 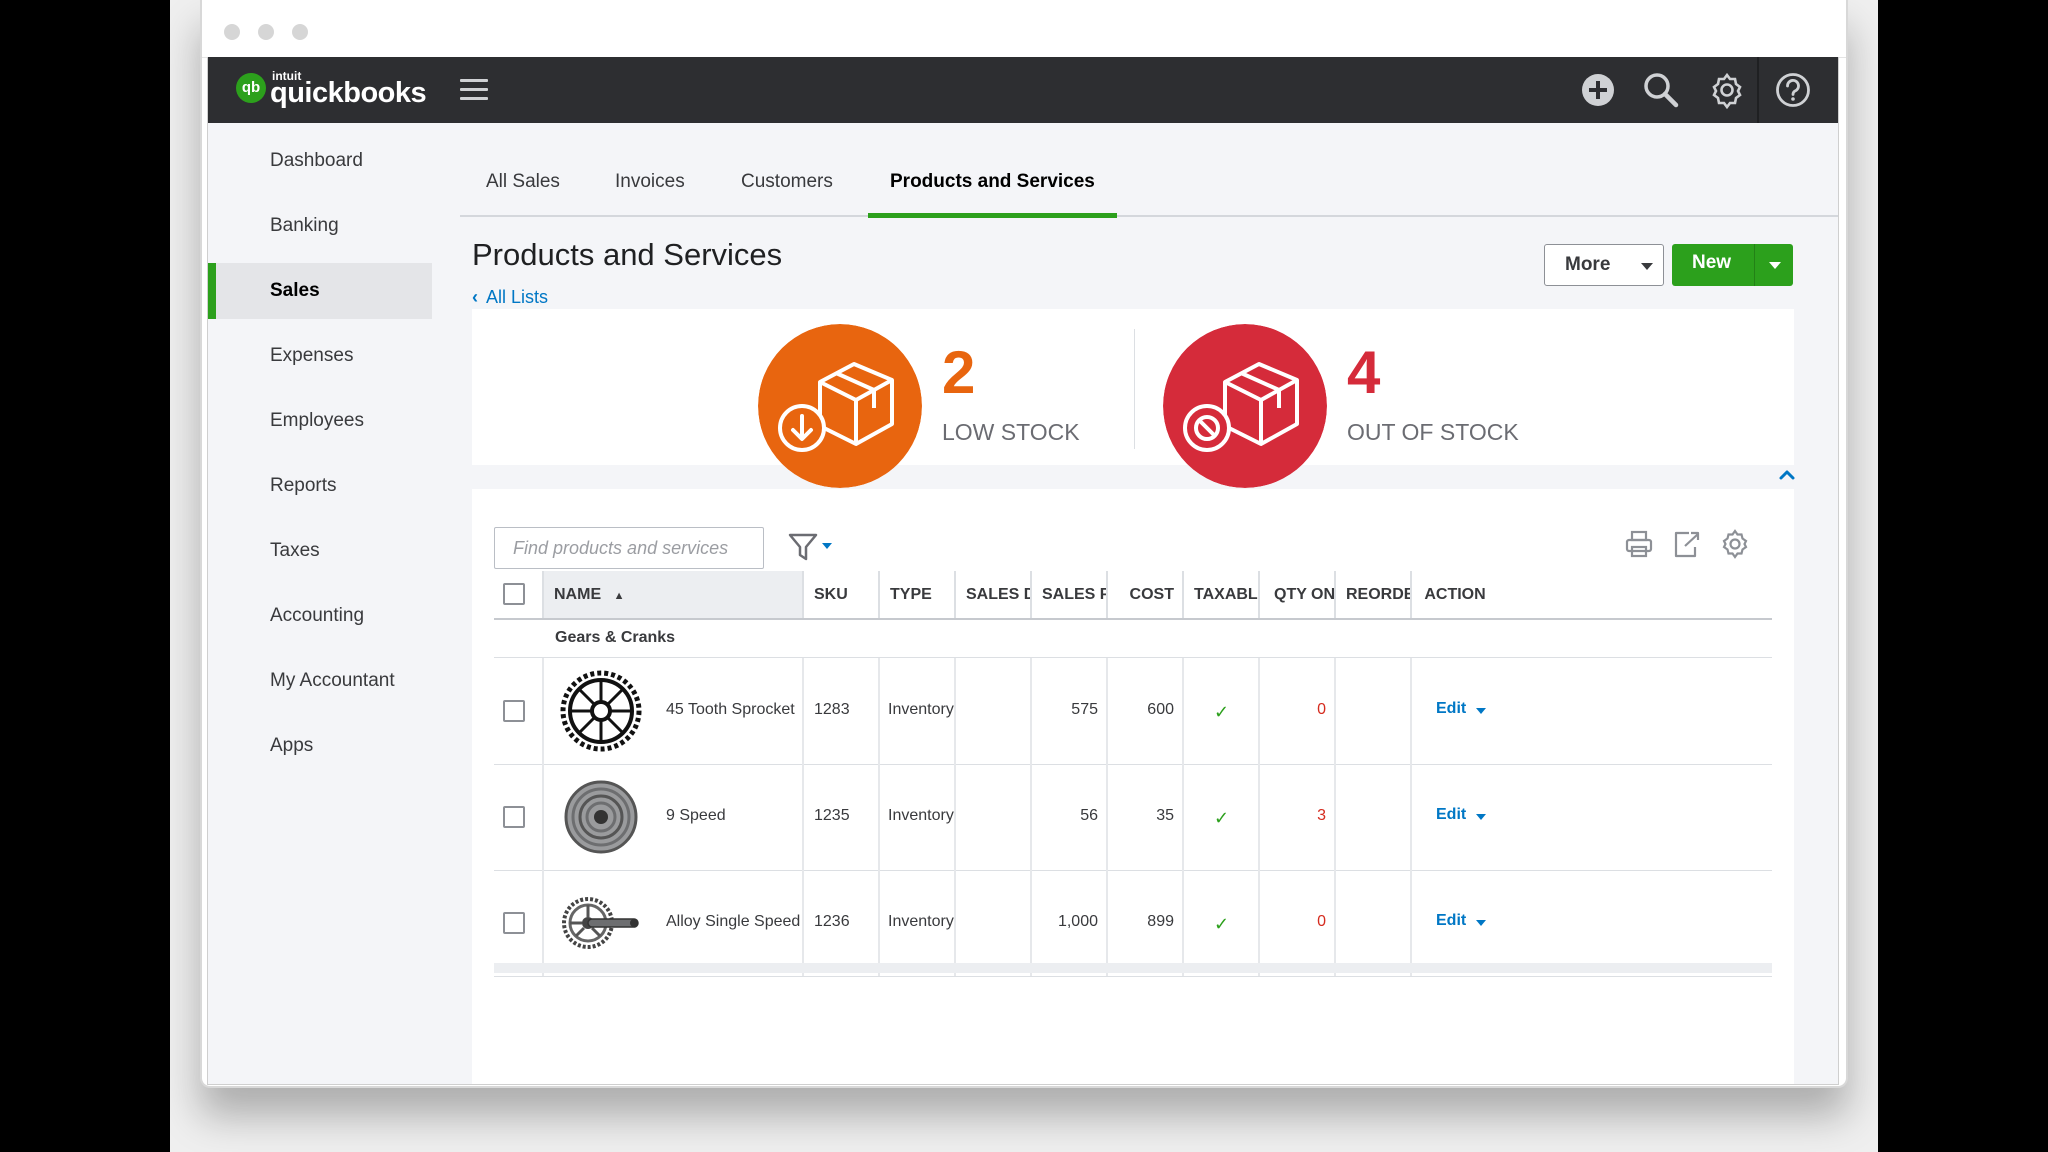 I want to click on hamburger-menu-icon, so click(x=474, y=90).